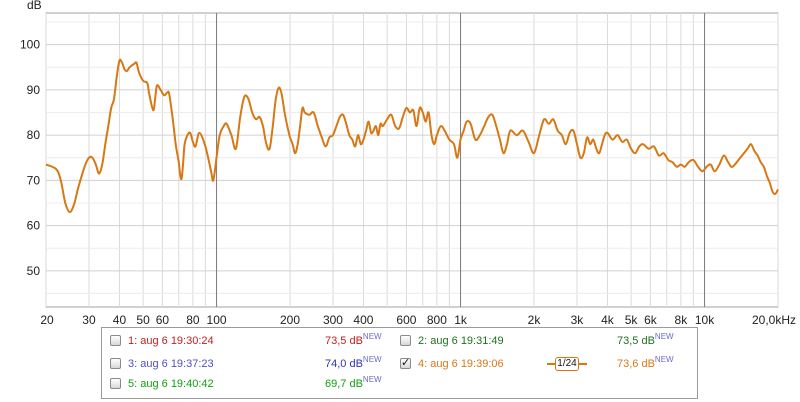 Image resolution: width=800 pixels, height=402 pixels. Describe the element at coordinates (632, 320) in the screenshot. I see `x-tick-label: 5k` at that location.